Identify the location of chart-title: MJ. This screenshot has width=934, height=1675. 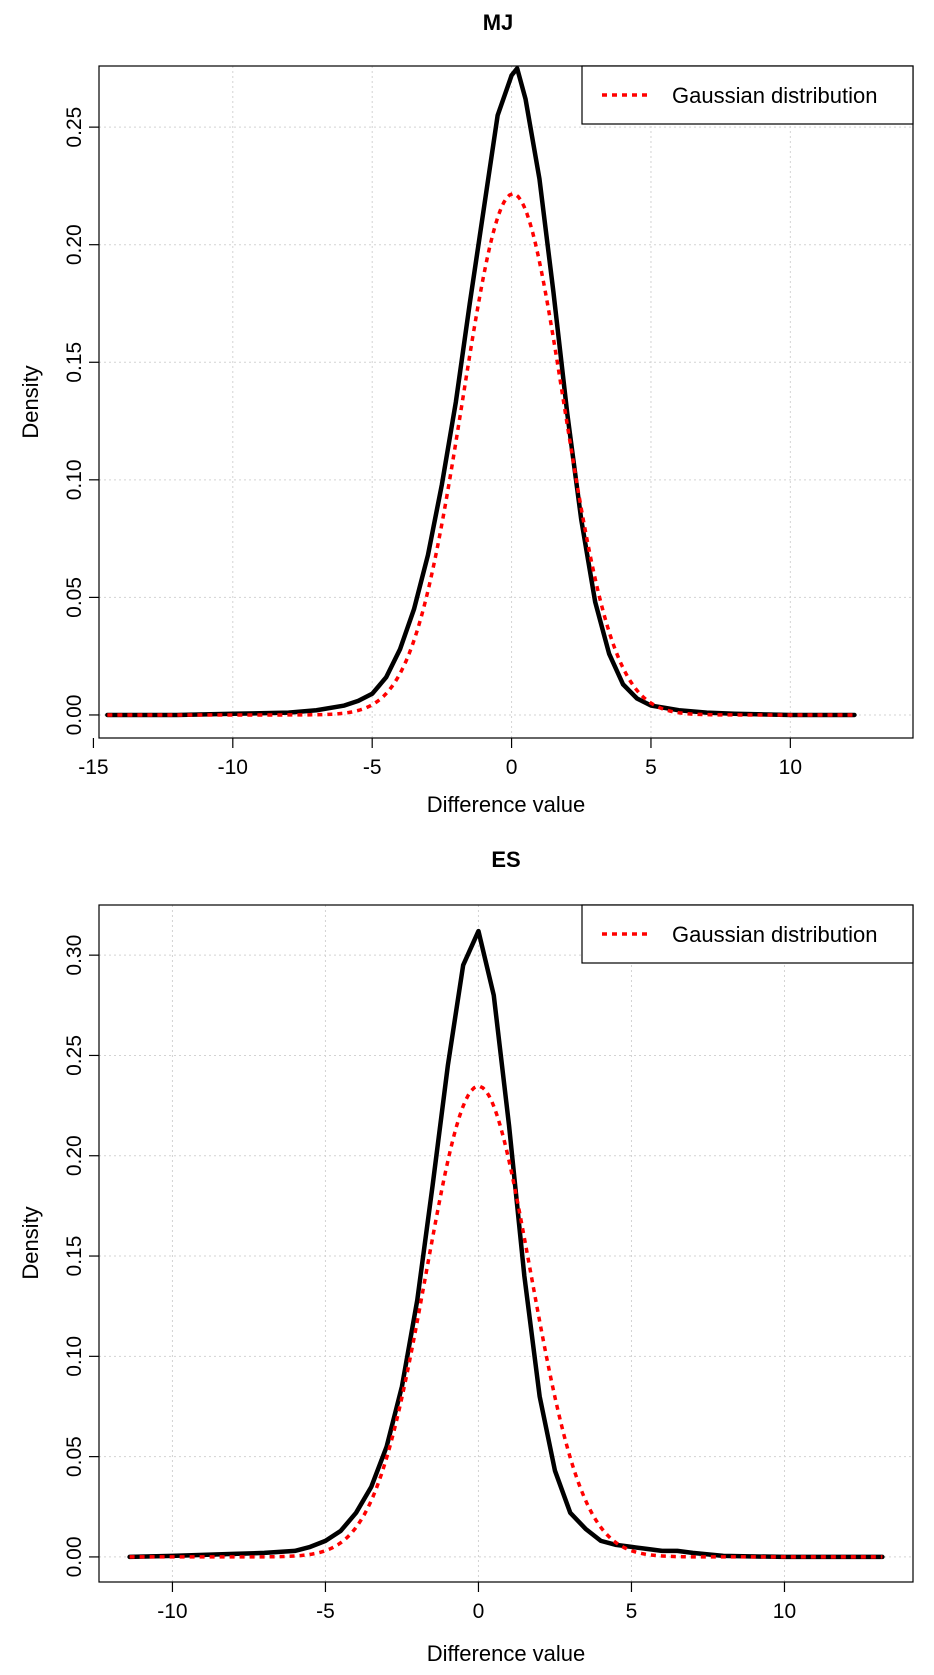
(498, 22).